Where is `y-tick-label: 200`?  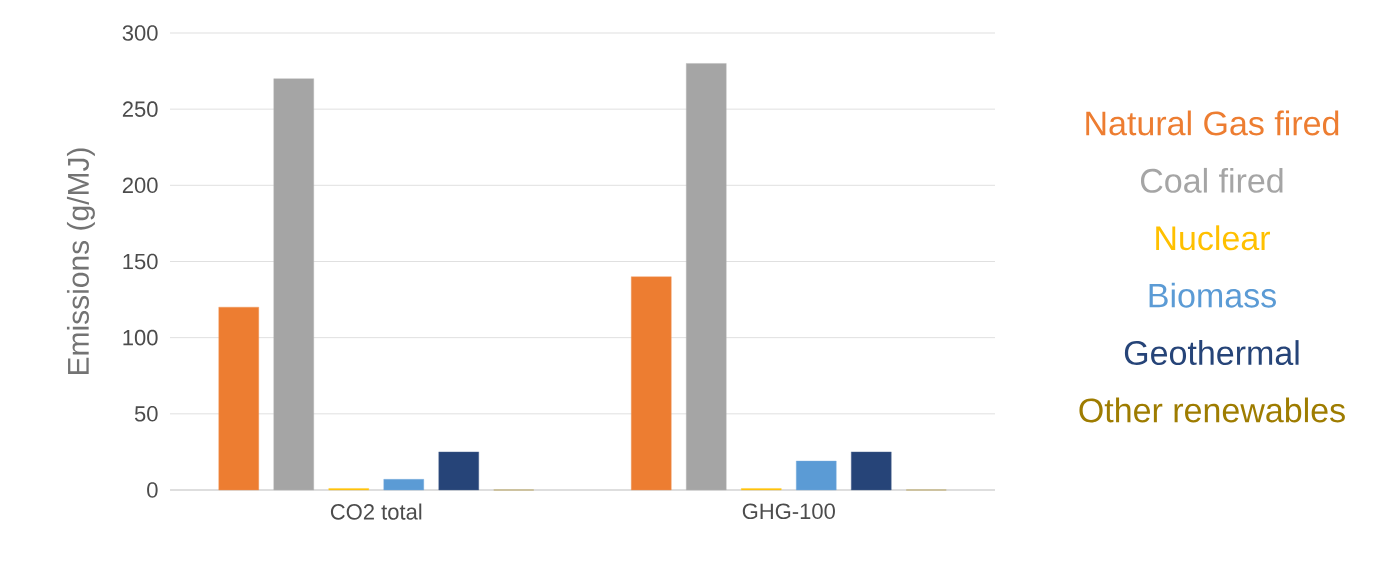
y-tick-label: 200 is located at coordinates (140, 185).